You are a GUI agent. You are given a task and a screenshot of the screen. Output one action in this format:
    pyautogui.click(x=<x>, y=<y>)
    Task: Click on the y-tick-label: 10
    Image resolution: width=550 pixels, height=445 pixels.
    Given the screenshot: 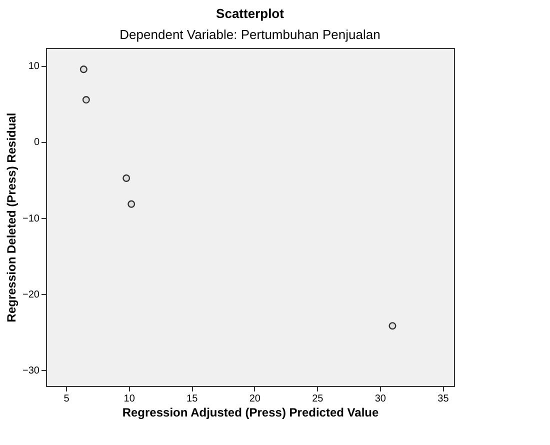 What is the action you would take?
    pyautogui.click(x=34, y=66)
    